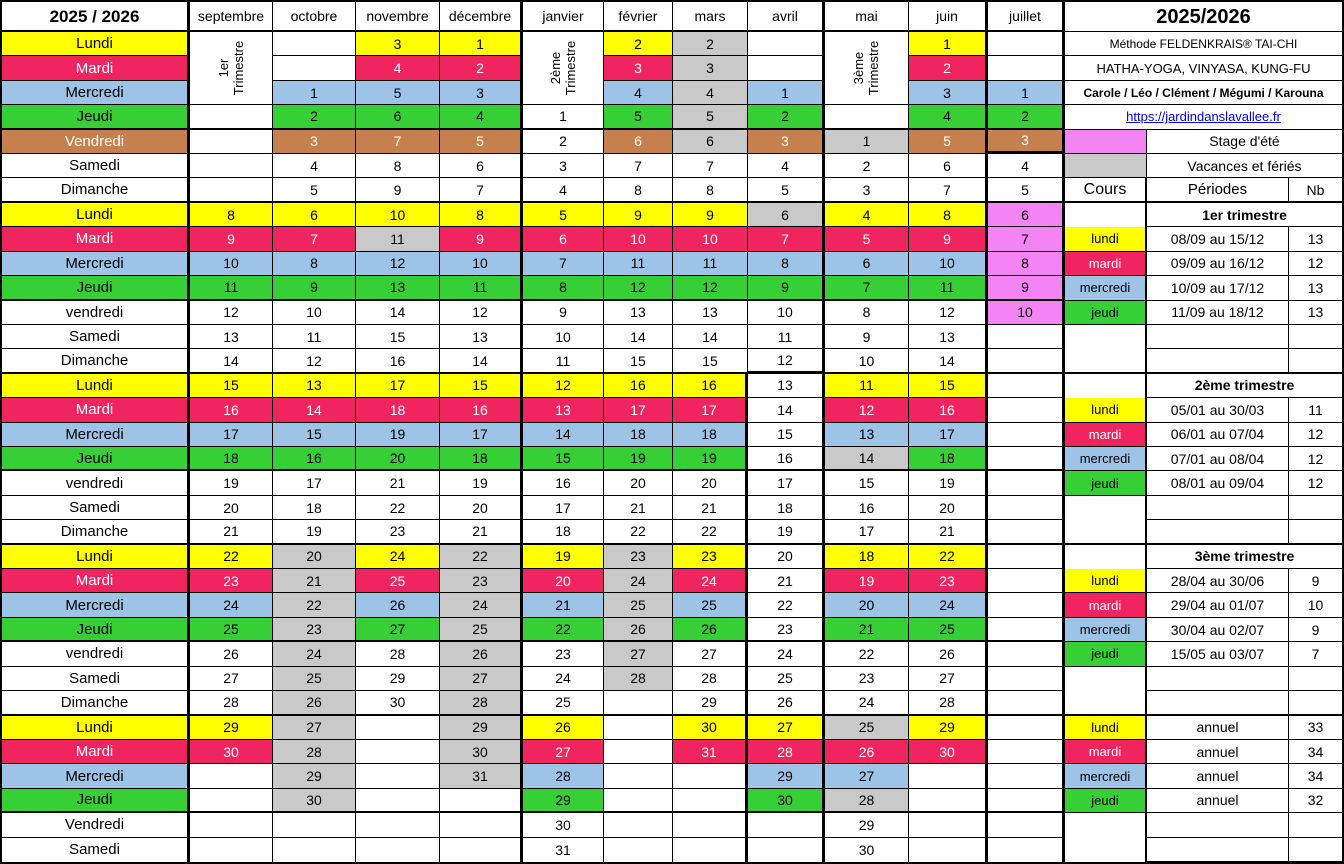 The height and width of the screenshot is (864, 1344). Describe the element at coordinates (96, 312) in the screenshot. I see `day-label: vendredi` at that location.